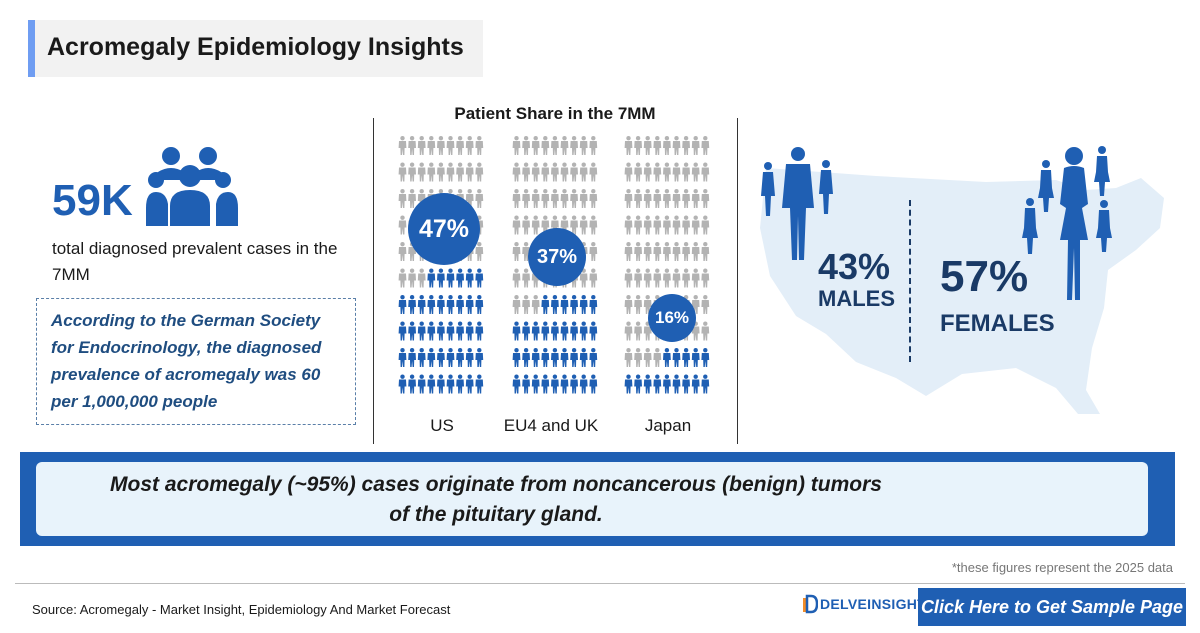 This screenshot has width=1200, height=633. Describe the element at coordinates (1052, 607) in the screenshot. I see `sample-page-button: Click Here to Get Sample Page` at that location.